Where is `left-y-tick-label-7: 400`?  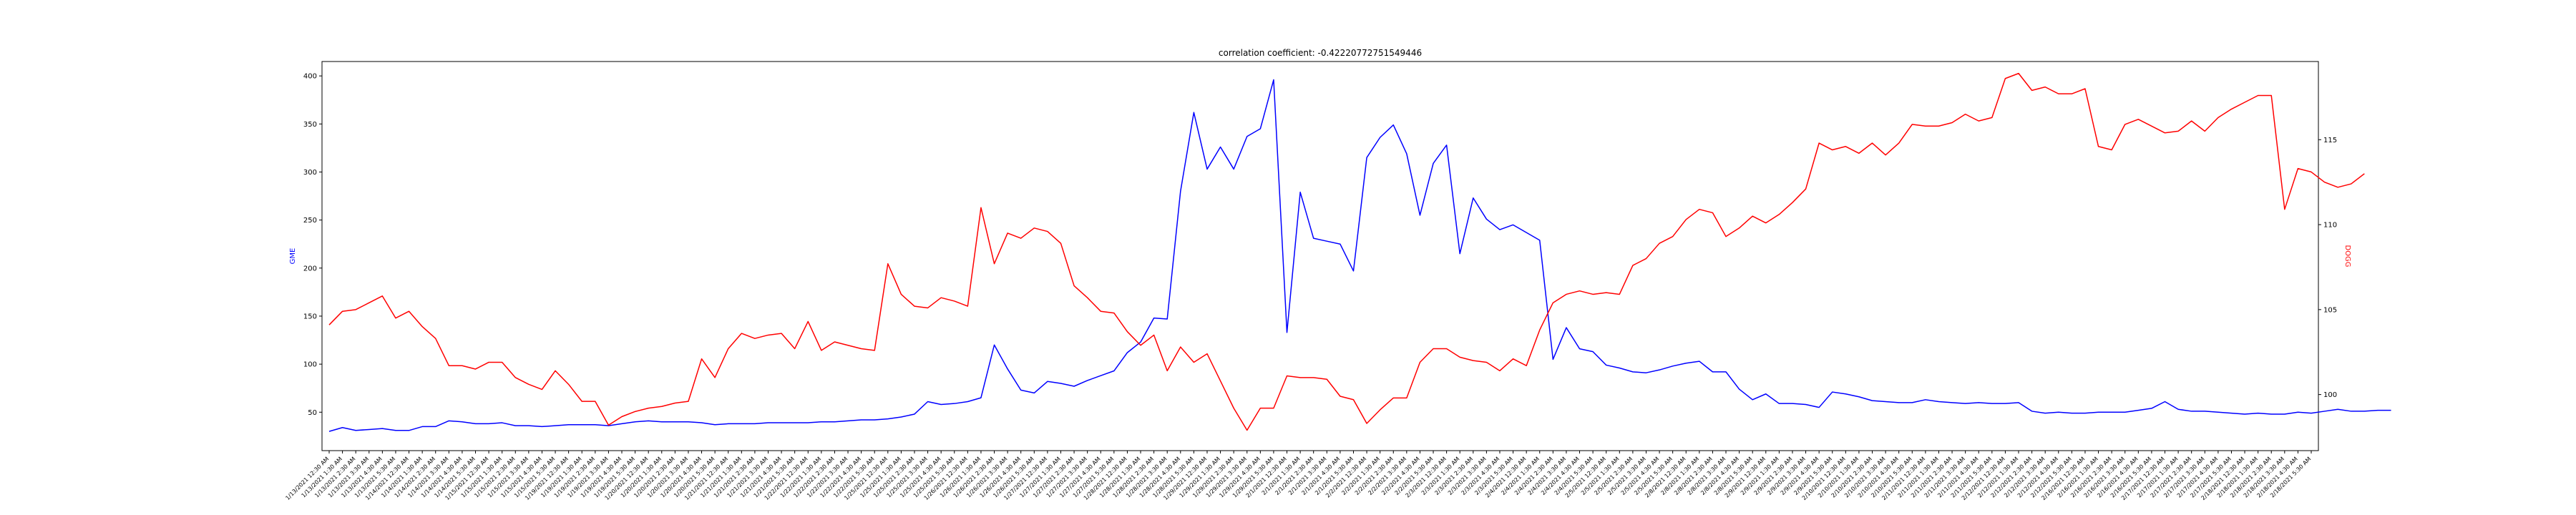 left-y-tick-label-7: 400 is located at coordinates (310, 77).